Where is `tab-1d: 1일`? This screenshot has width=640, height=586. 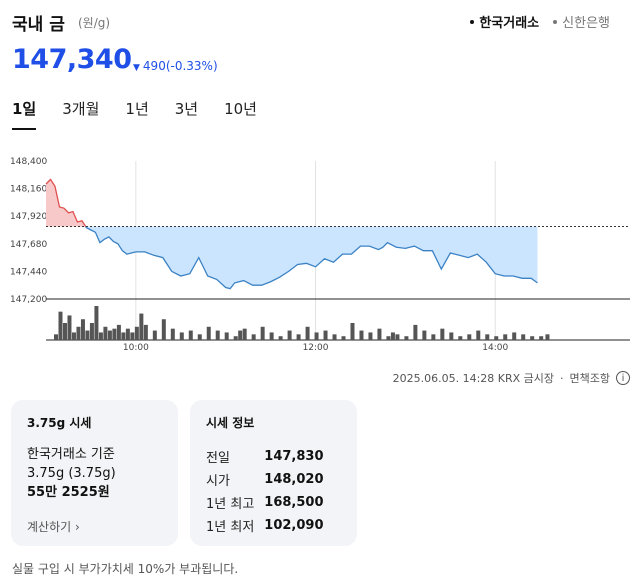 tab-1d: 1일 is located at coordinates (24, 115).